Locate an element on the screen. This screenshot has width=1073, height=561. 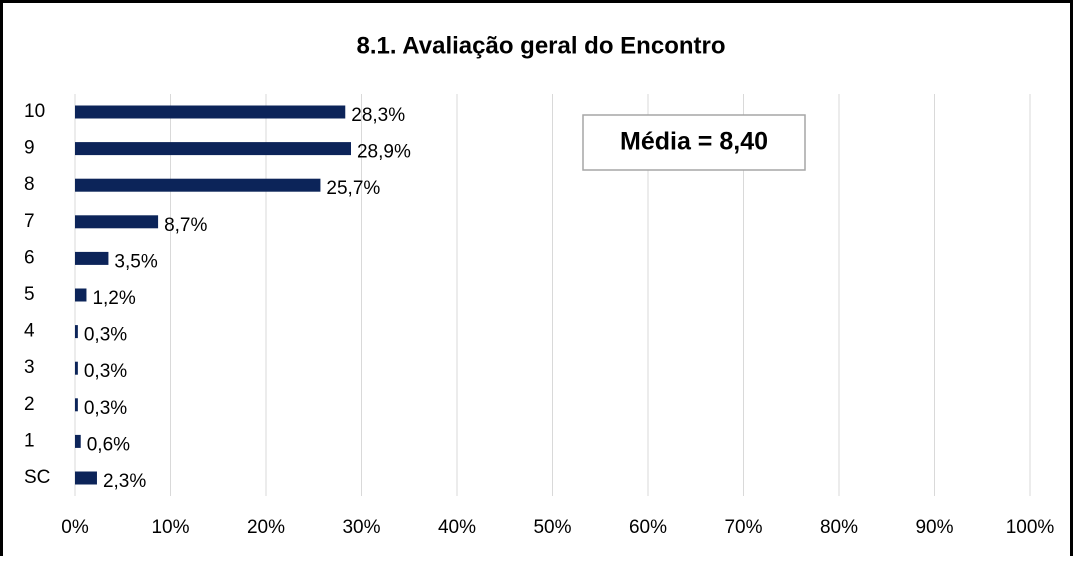
y-tick-label: 7 is located at coordinates (29, 221).